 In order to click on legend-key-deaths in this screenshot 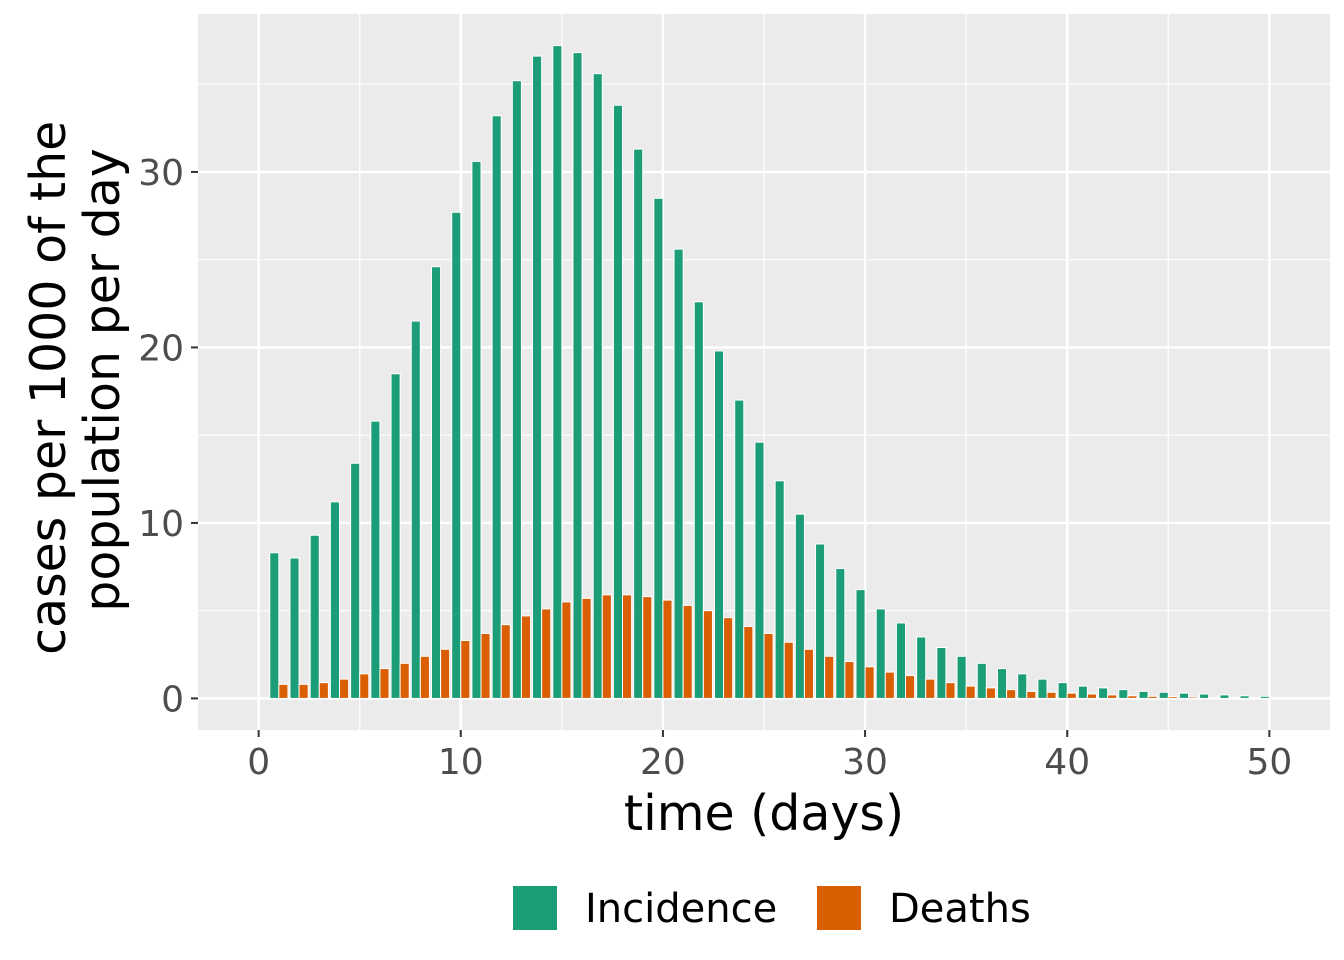, I will do `click(839, 908)`.